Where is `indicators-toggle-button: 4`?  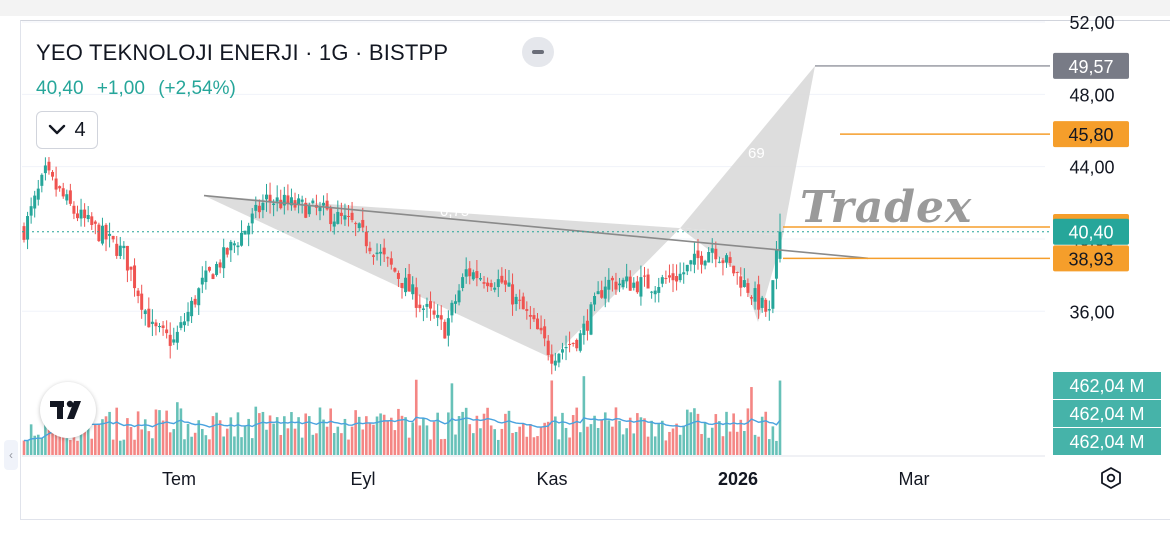
indicators-toggle-button: 4 is located at coordinates (67, 130).